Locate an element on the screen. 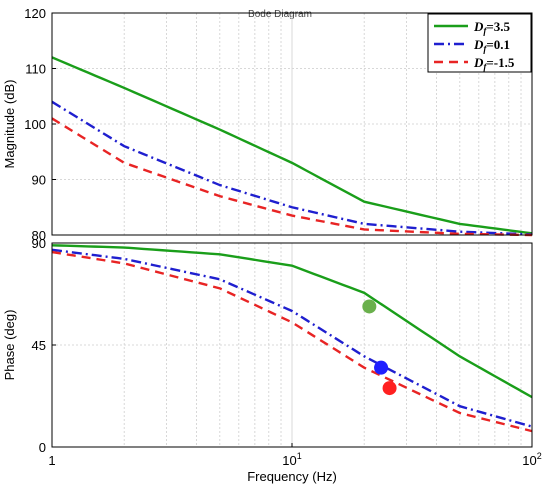  phase-y-ticks: 0 45 90 is located at coordinates (44, 345).